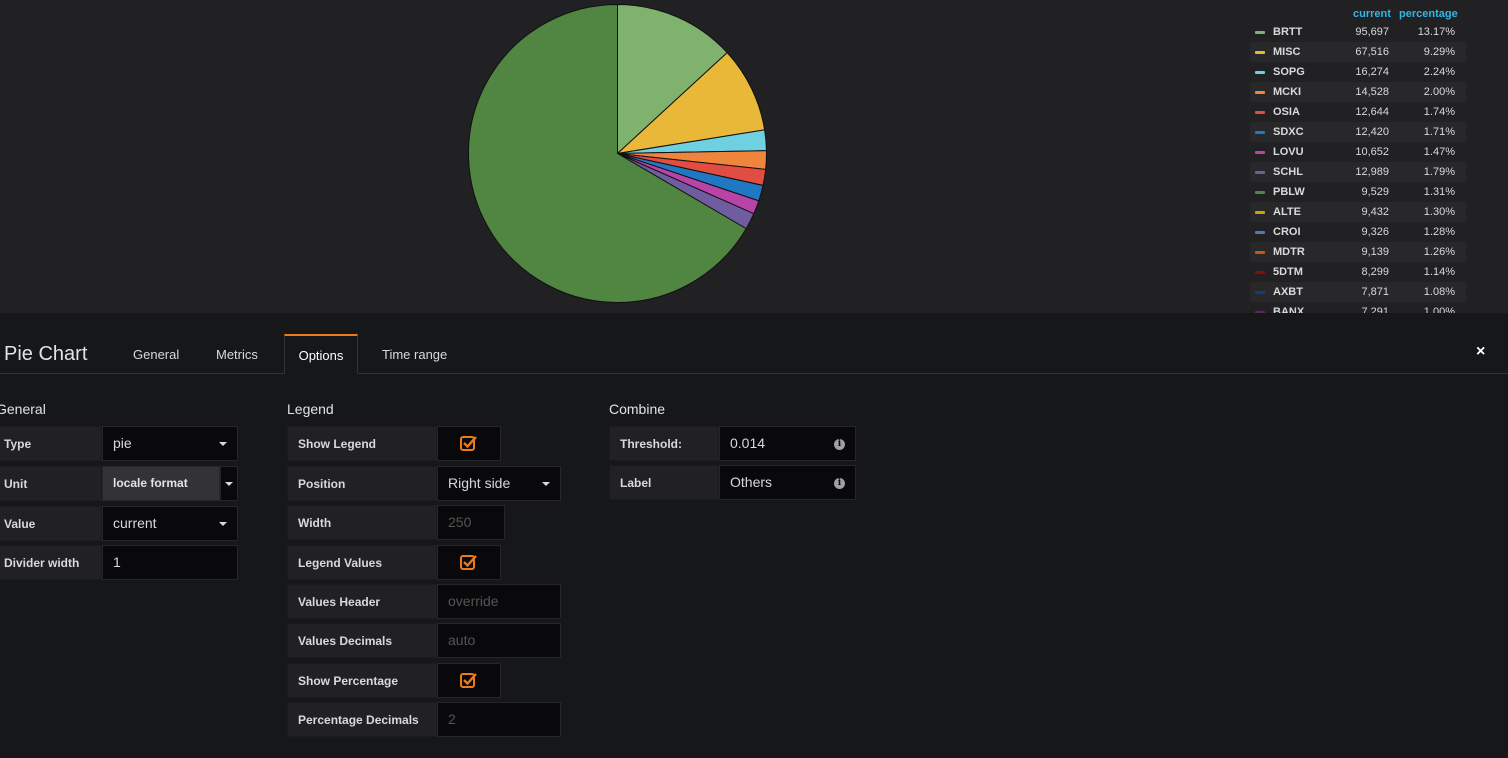 This screenshot has height=758, width=1508. Describe the element at coordinates (156, 354) in the screenshot. I see `tab-general: General` at that location.